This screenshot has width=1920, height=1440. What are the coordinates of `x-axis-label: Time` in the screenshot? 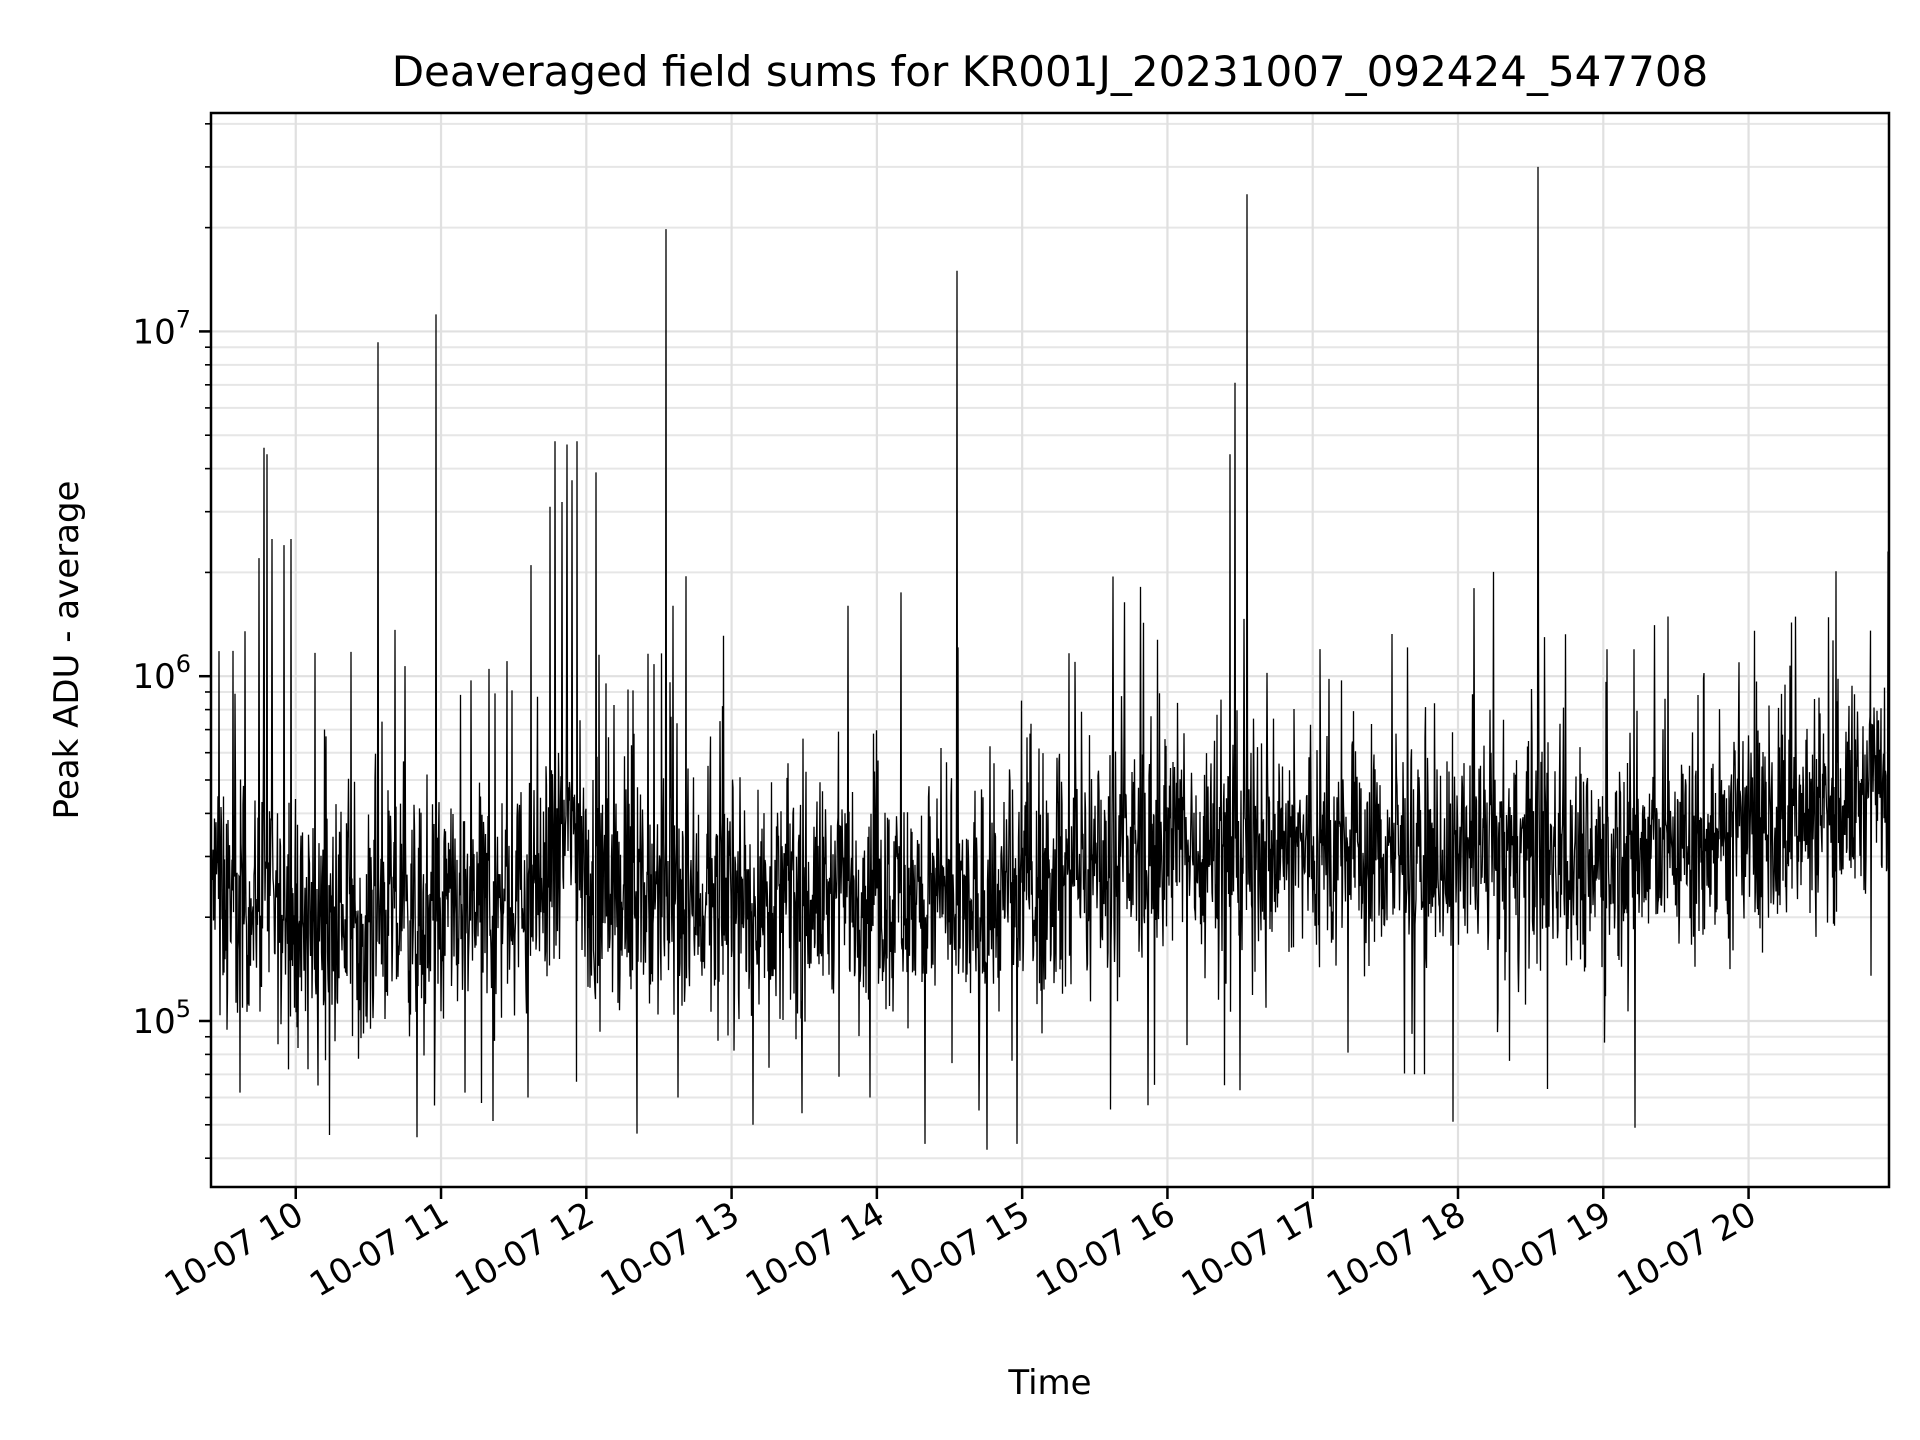 It's located at (1049, 1383).